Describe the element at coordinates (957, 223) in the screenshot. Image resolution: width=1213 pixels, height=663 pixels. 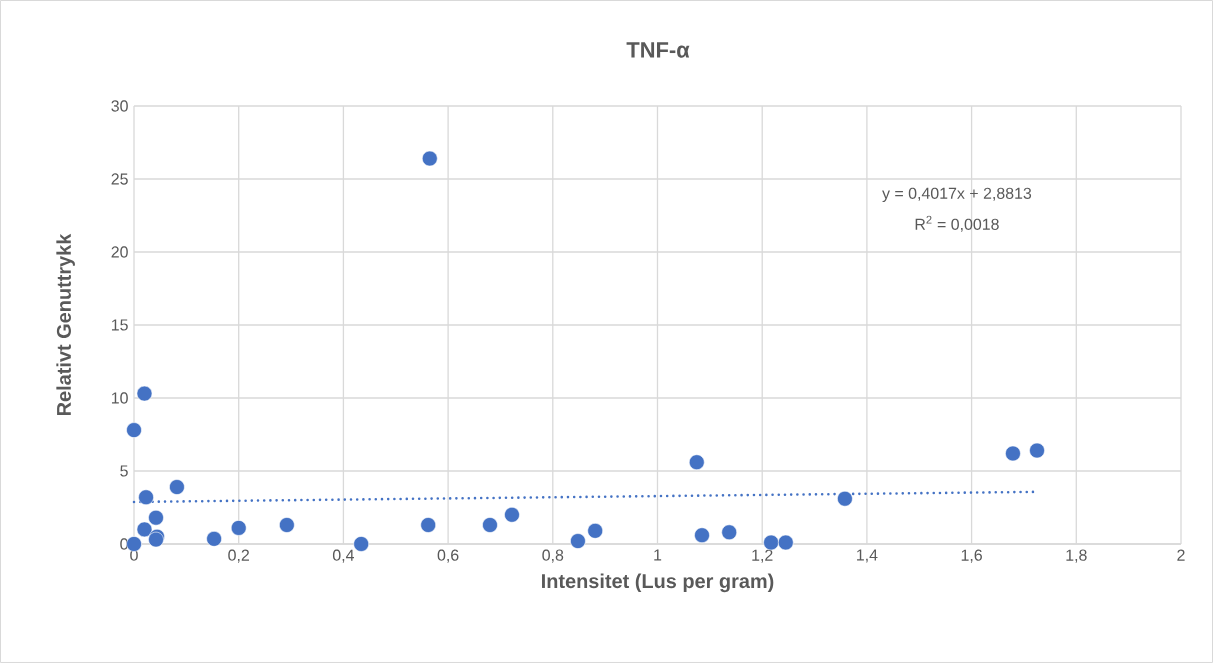
I see `annotation: R$^{2}$ = 0,0018` at that location.